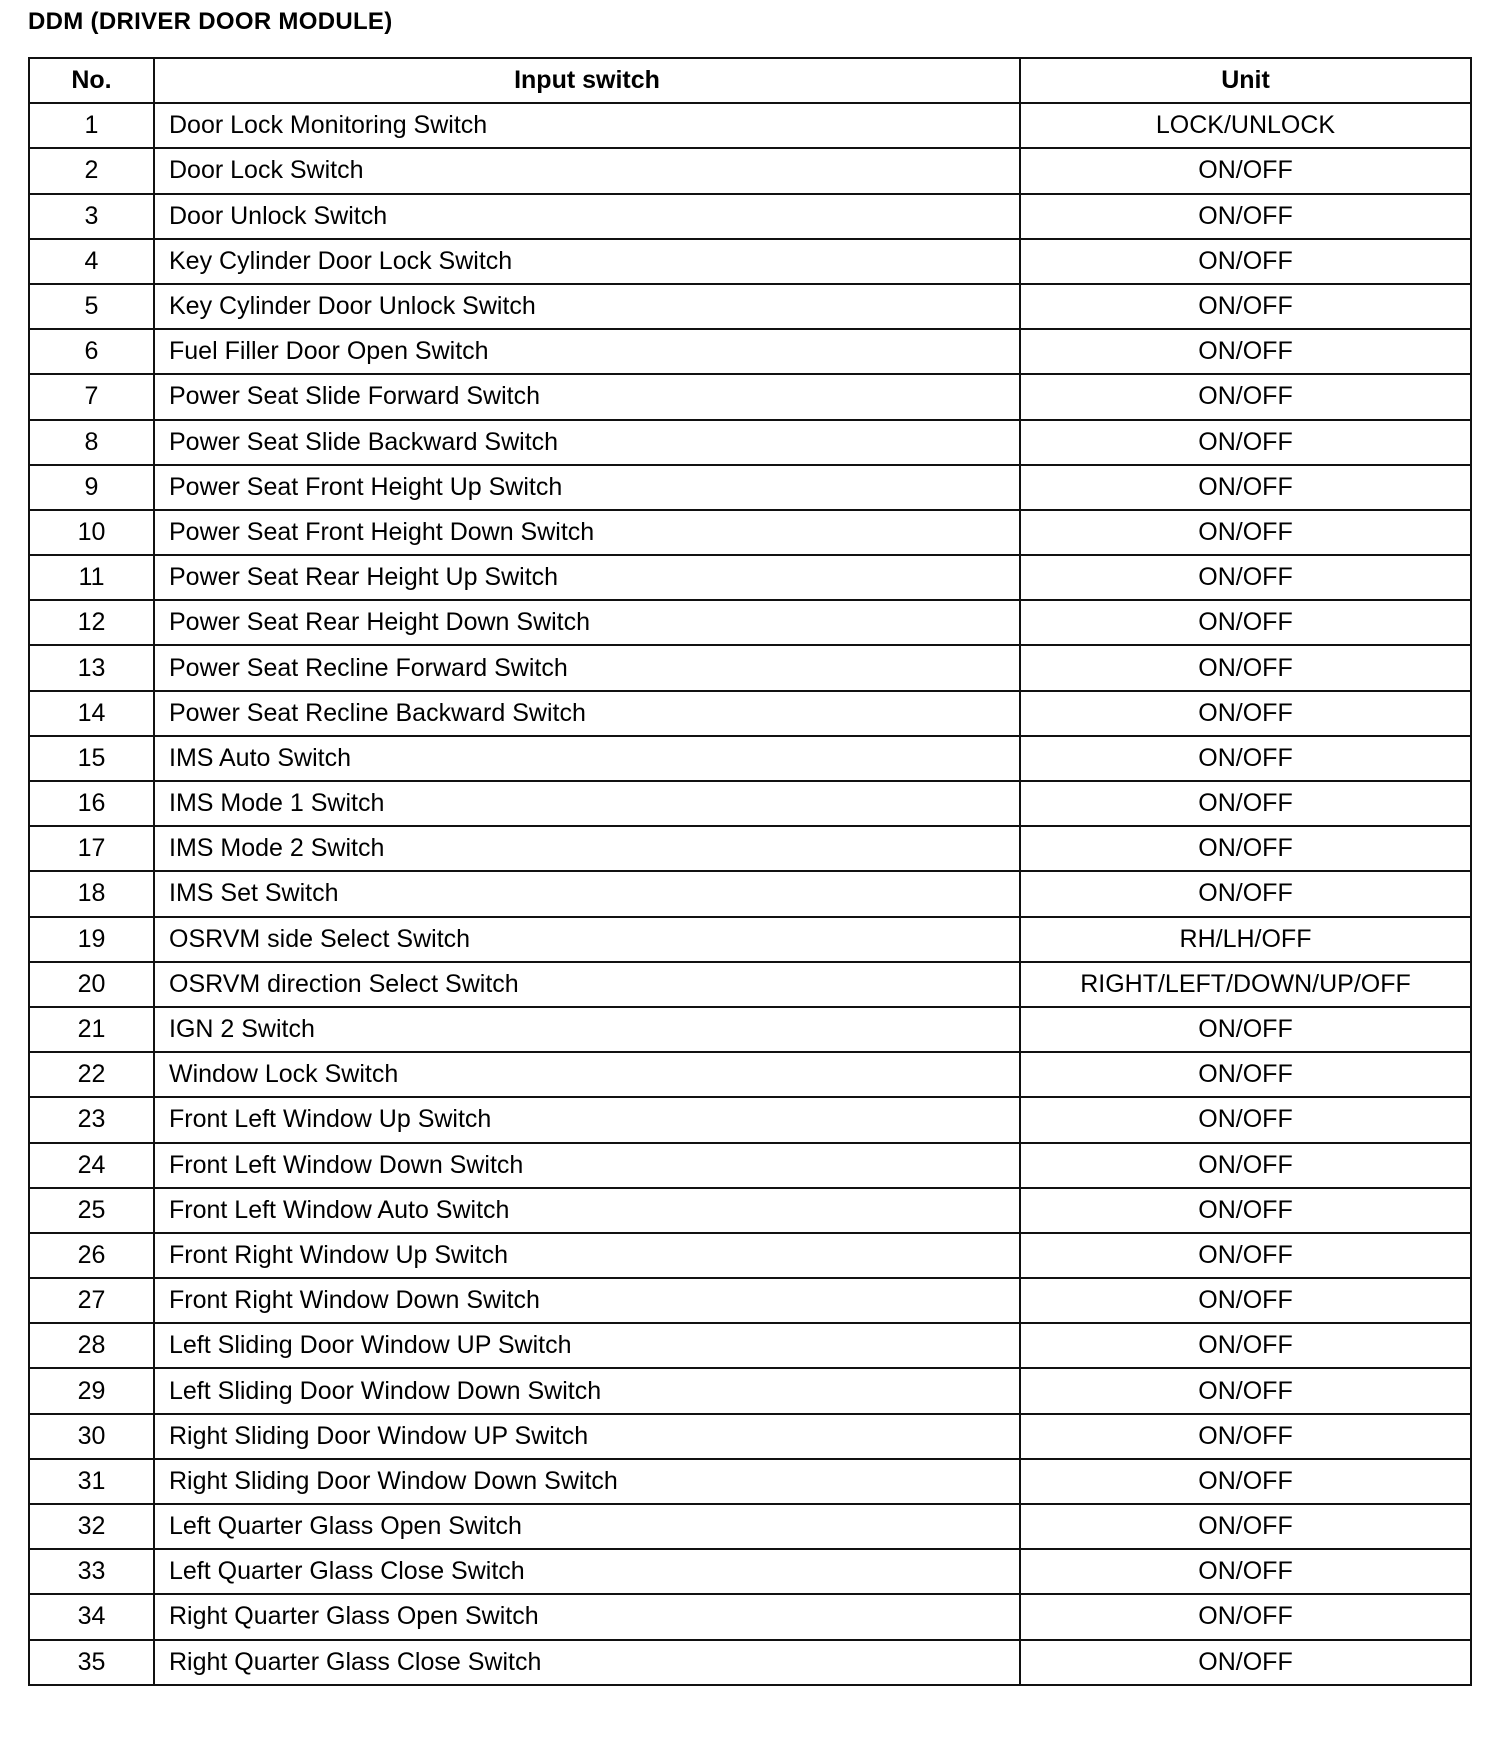 The height and width of the screenshot is (1756, 1504). I want to click on cell-name: OSRVM direction Select Switch, so click(587, 984).